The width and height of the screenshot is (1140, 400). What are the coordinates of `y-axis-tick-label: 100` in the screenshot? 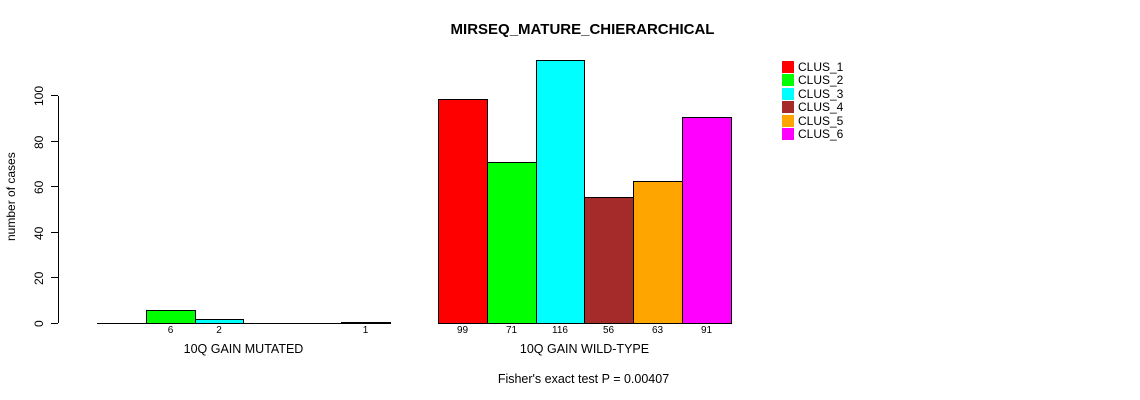 It's located at (39, 96).